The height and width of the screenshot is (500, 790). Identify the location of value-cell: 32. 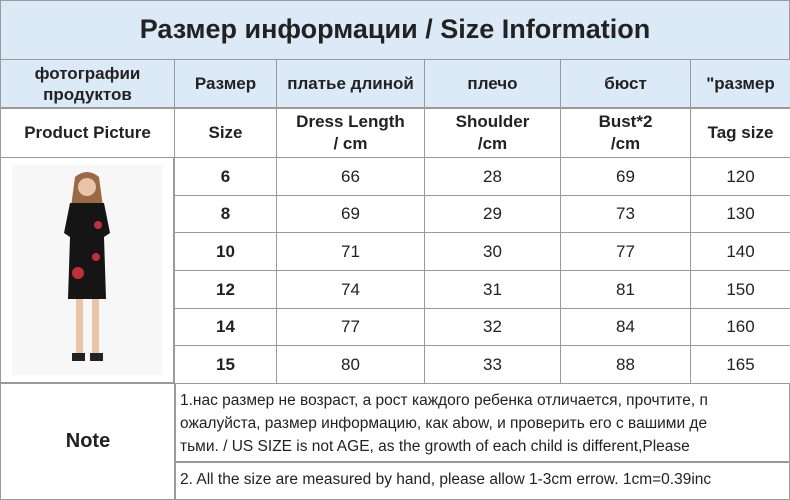
(492, 327).